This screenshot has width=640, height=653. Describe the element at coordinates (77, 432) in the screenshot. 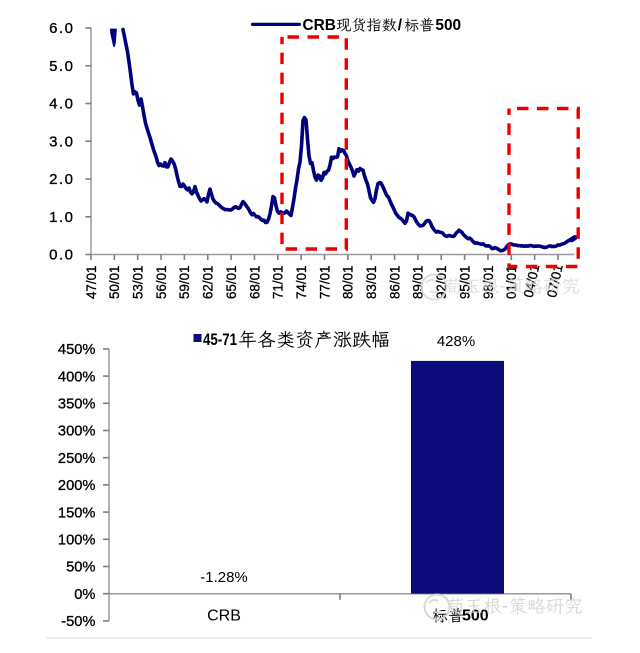

I see `svg-text: 300%` at that location.